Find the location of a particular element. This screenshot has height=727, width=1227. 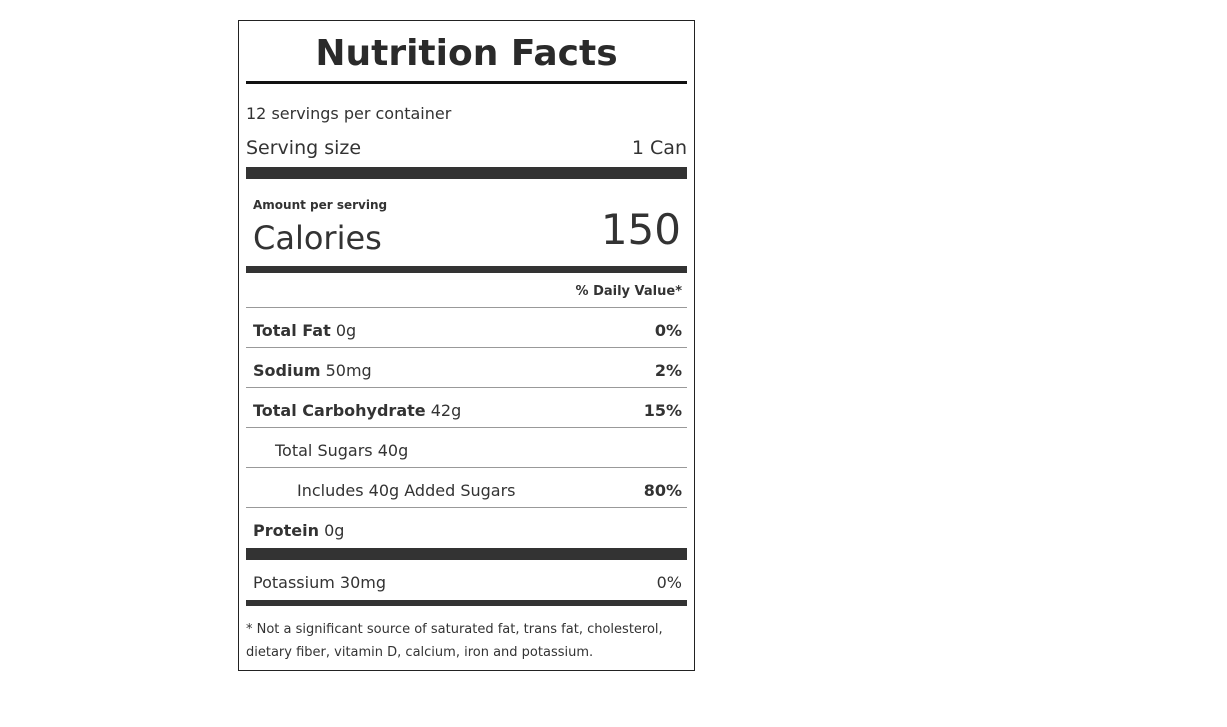

potassium-row: Potassium 30mg 0% is located at coordinates (467, 582).